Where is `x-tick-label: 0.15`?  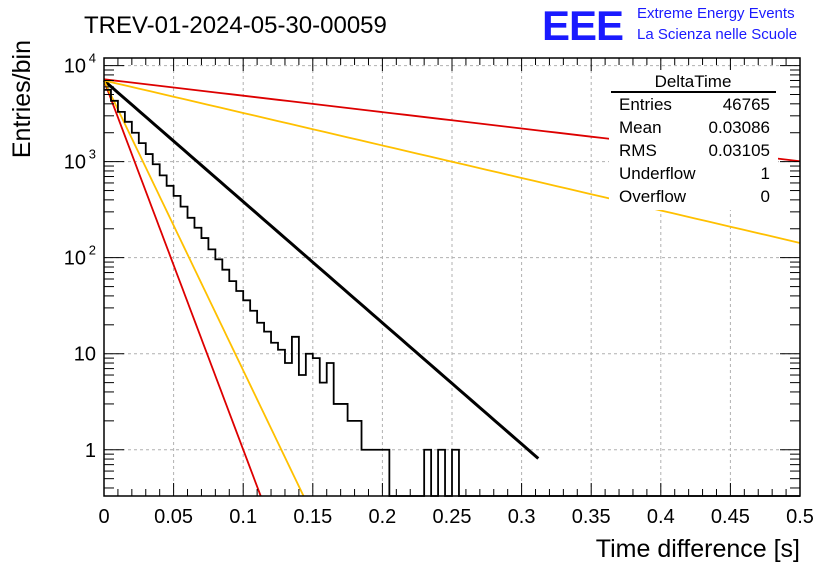
x-tick-label: 0.15 is located at coordinates (312, 517).